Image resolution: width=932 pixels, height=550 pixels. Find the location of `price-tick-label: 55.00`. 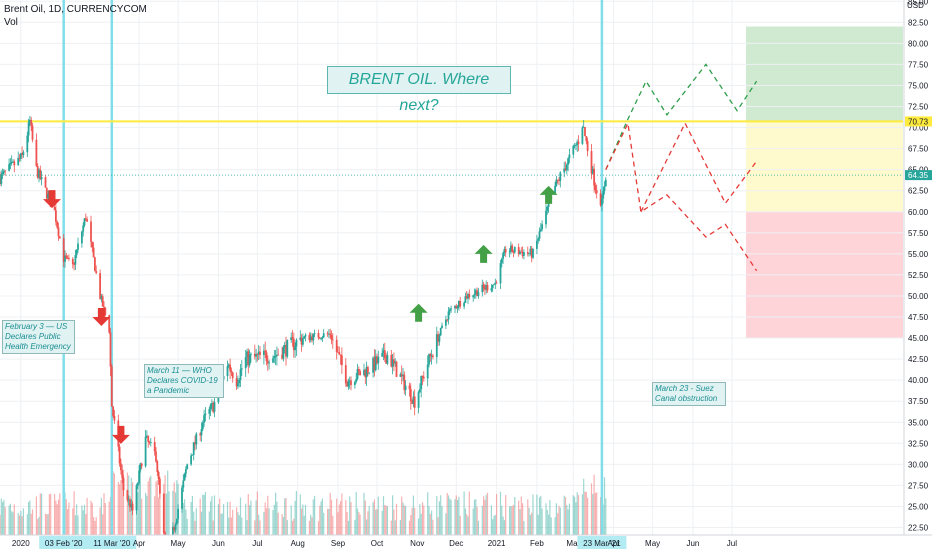

price-tick-label: 55.00 is located at coordinates (918, 254).